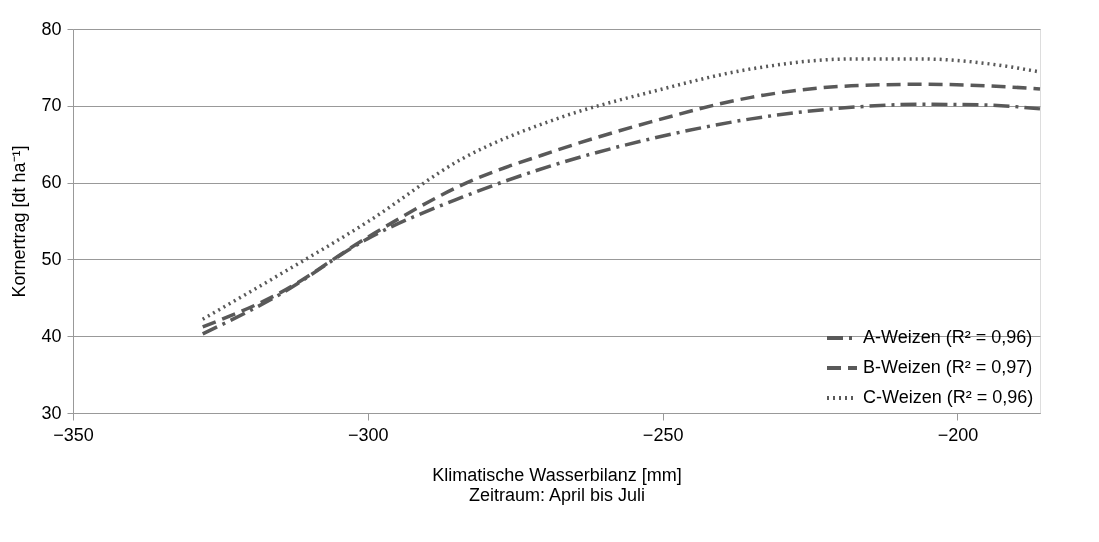 The height and width of the screenshot is (542, 1099). I want to click on y-tick-label: 50, so click(51, 258).